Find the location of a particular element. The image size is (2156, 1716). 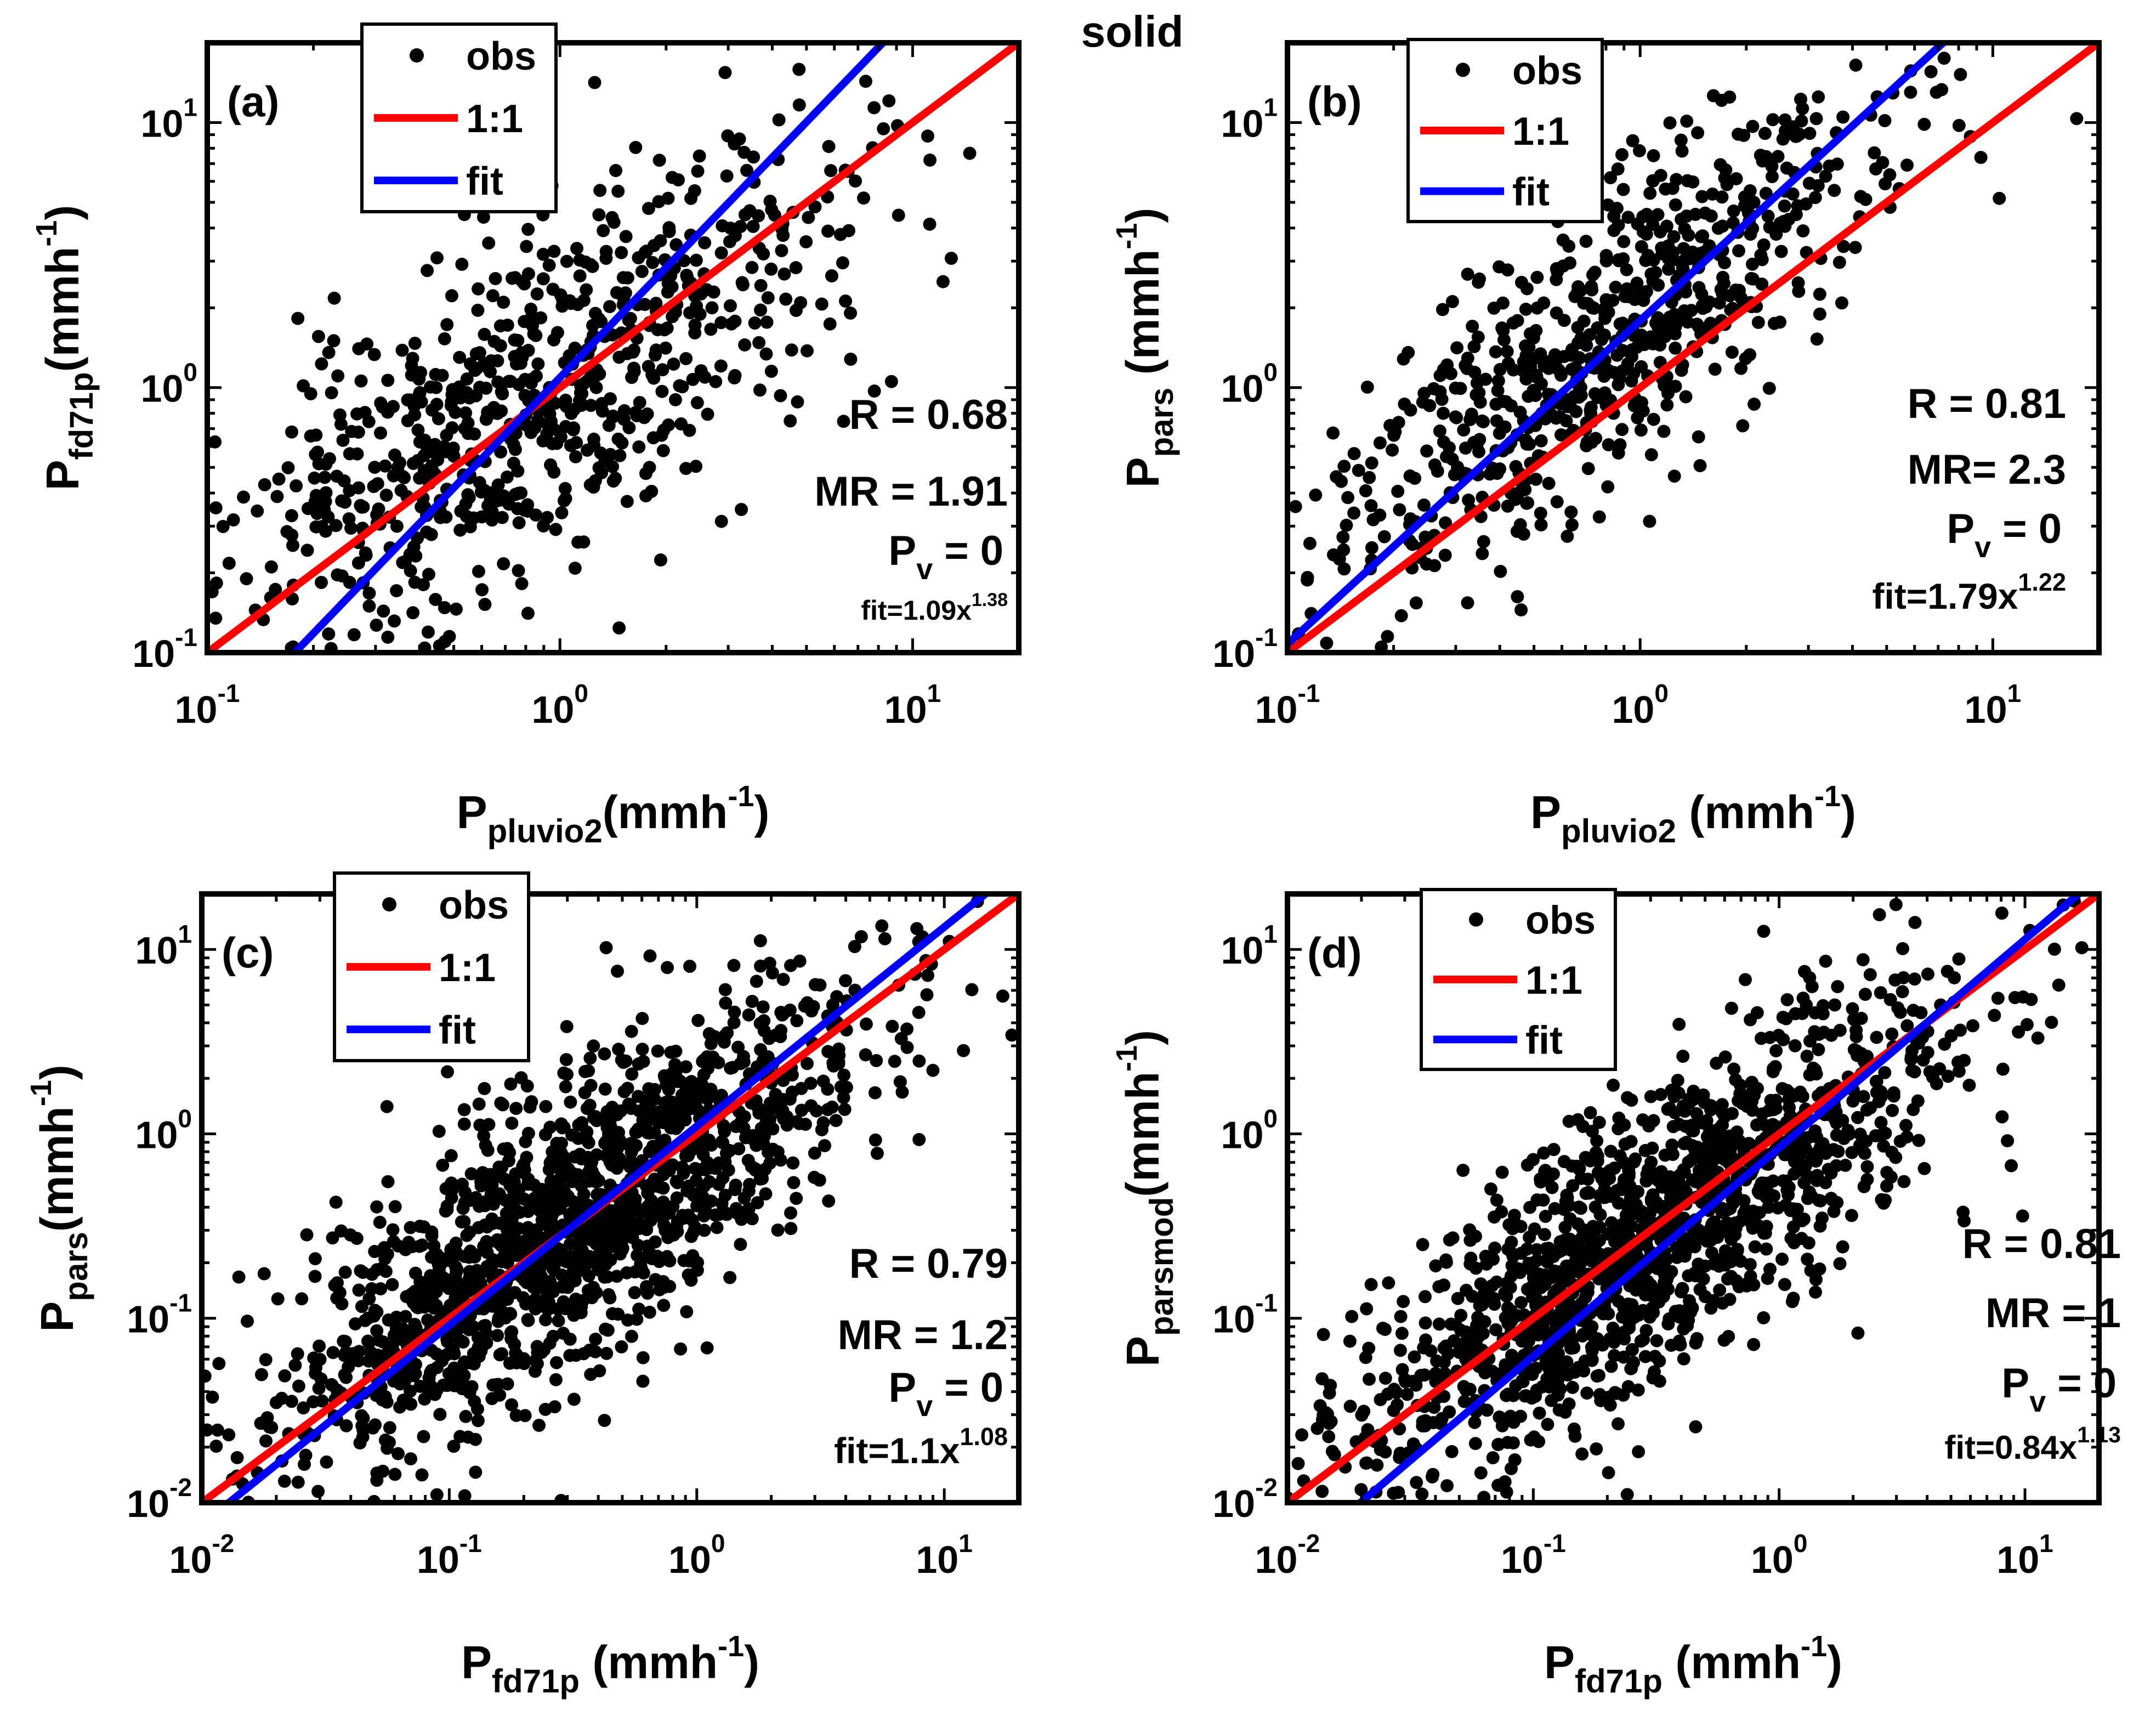

stat-pv: Pv = 0 is located at coordinates (945, 1393).